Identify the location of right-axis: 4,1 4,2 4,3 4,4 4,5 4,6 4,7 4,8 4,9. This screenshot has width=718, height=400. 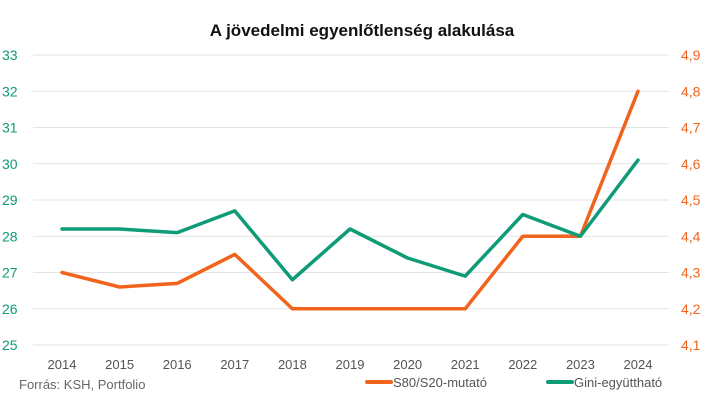
(691, 200).